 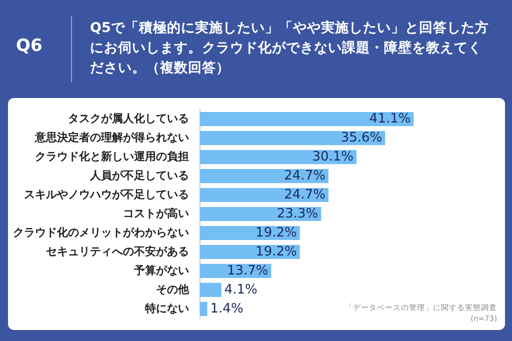 I want to click on y-tick-label: セキュリティへの不安がある, so click(x=117, y=251).